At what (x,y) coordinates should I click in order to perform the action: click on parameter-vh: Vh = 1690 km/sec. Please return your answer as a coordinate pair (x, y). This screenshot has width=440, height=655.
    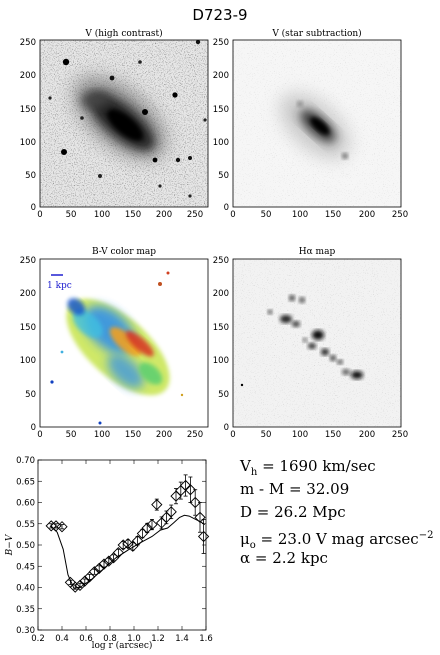
    Looking at the image, I should click on (308, 467).